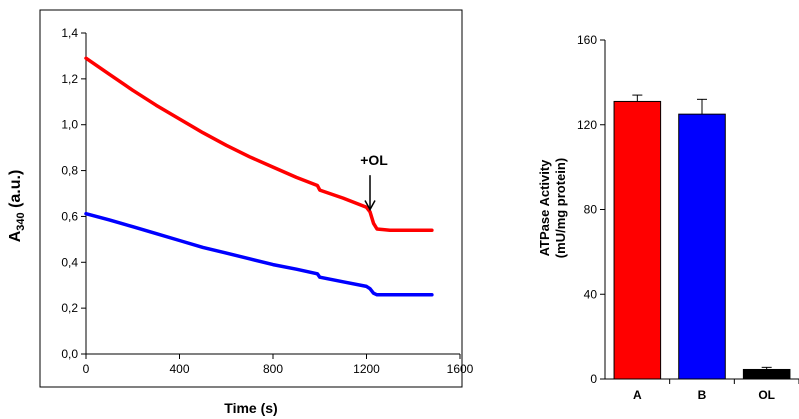 The height and width of the screenshot is (419, 799). I want to click on bar-category-label: A, so click(637, 395).